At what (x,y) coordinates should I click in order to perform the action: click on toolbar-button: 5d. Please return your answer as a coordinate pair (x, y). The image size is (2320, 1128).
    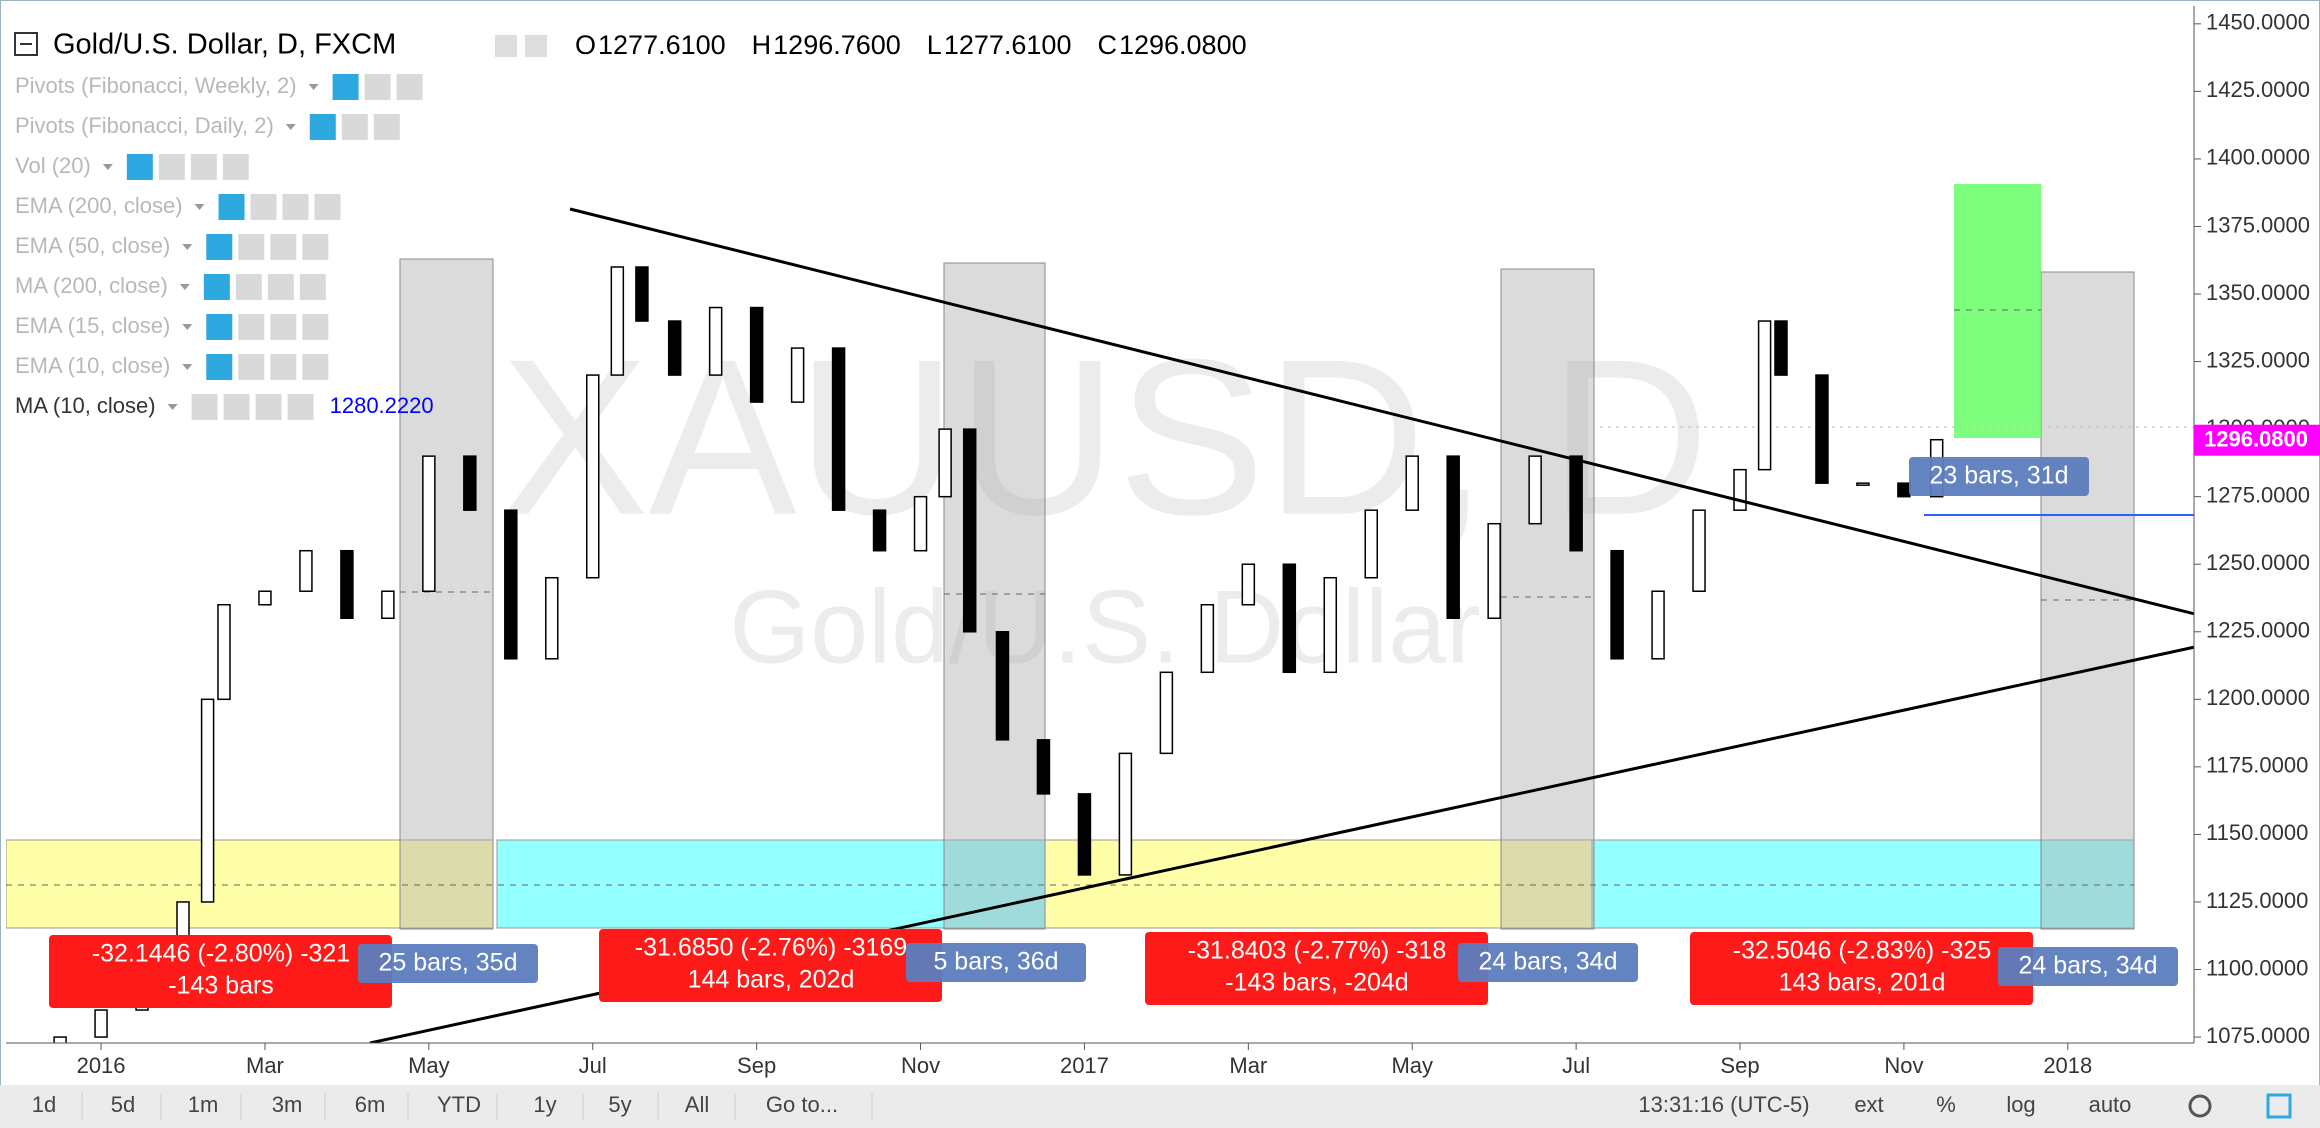
    Looking at the image, I should click on (123, 1104).